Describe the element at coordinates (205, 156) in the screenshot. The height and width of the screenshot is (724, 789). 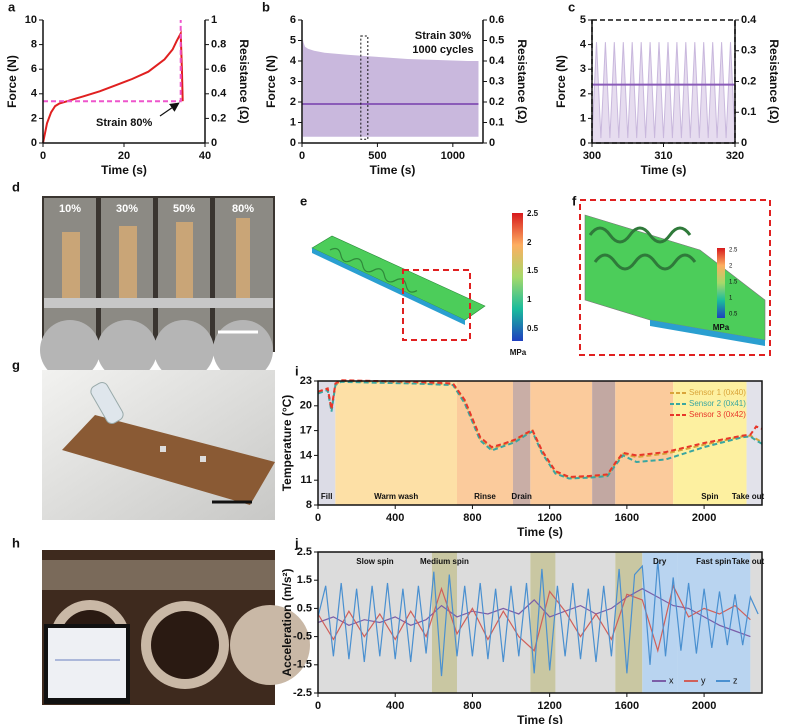
I see `x-tick-label: 40` at that location.